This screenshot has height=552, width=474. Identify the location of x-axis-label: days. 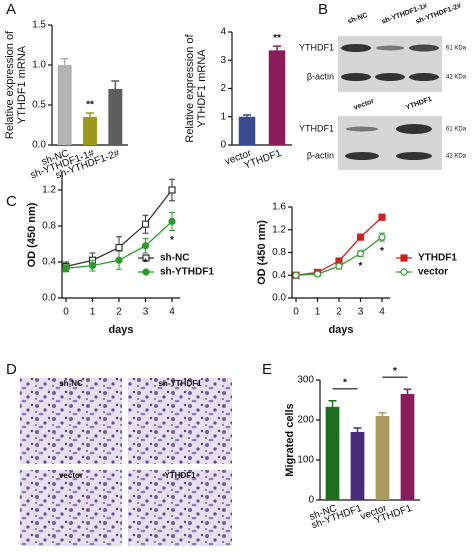
(120, 330).